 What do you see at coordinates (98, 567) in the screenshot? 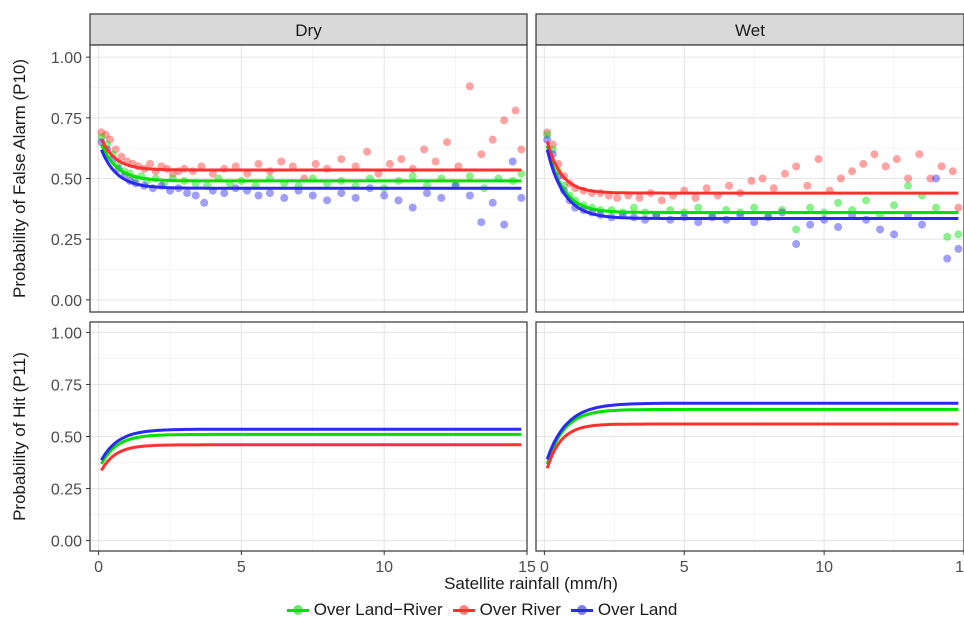
I see `x-tick-label: 0` at bounding box center [98, 567].